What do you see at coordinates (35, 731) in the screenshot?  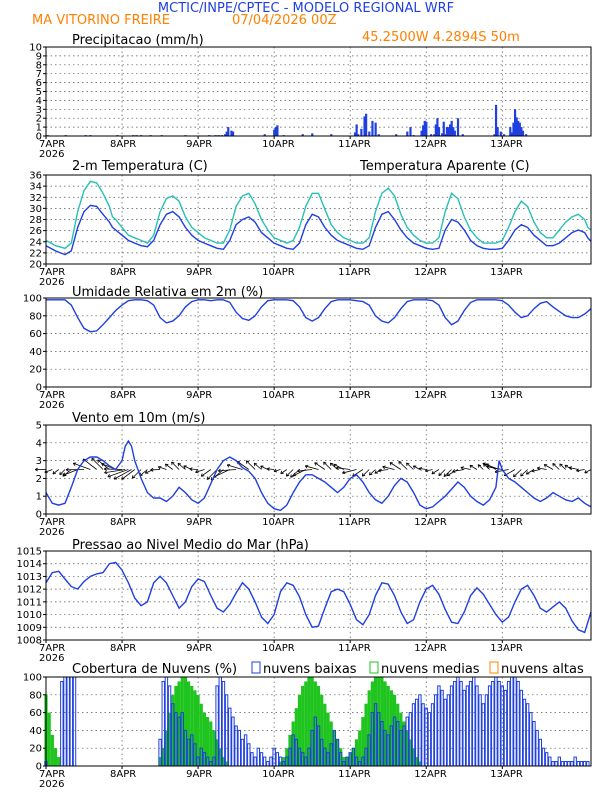 I see `y-tick-label: 40` at bounding box center [35, 731].